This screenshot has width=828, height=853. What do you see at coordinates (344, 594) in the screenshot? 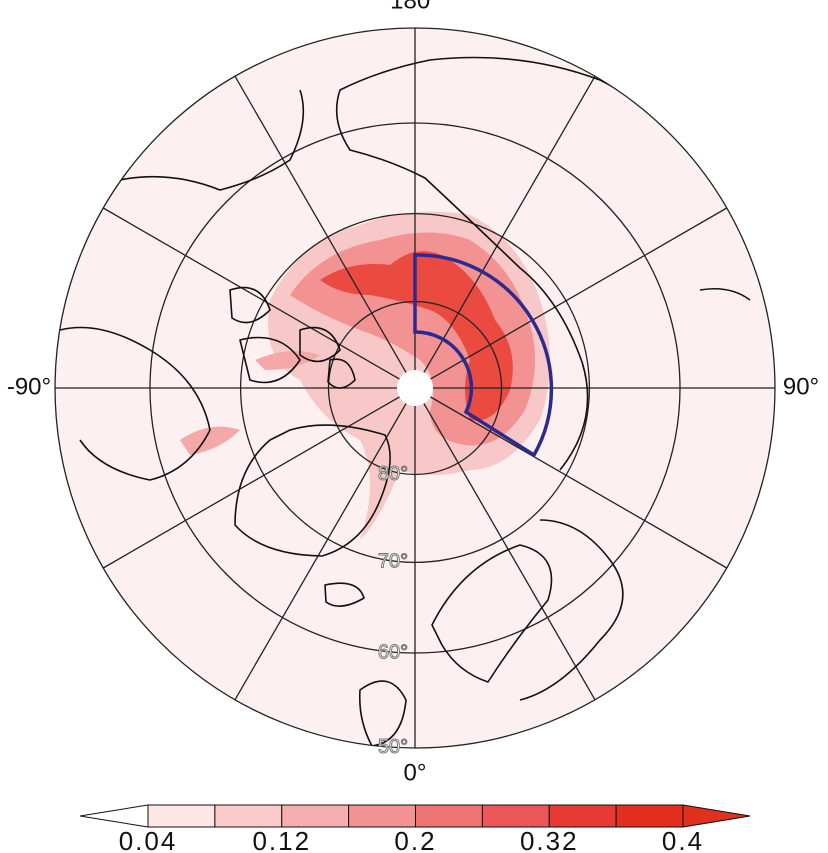
I see `iceland` at bounding box center [344, 594].